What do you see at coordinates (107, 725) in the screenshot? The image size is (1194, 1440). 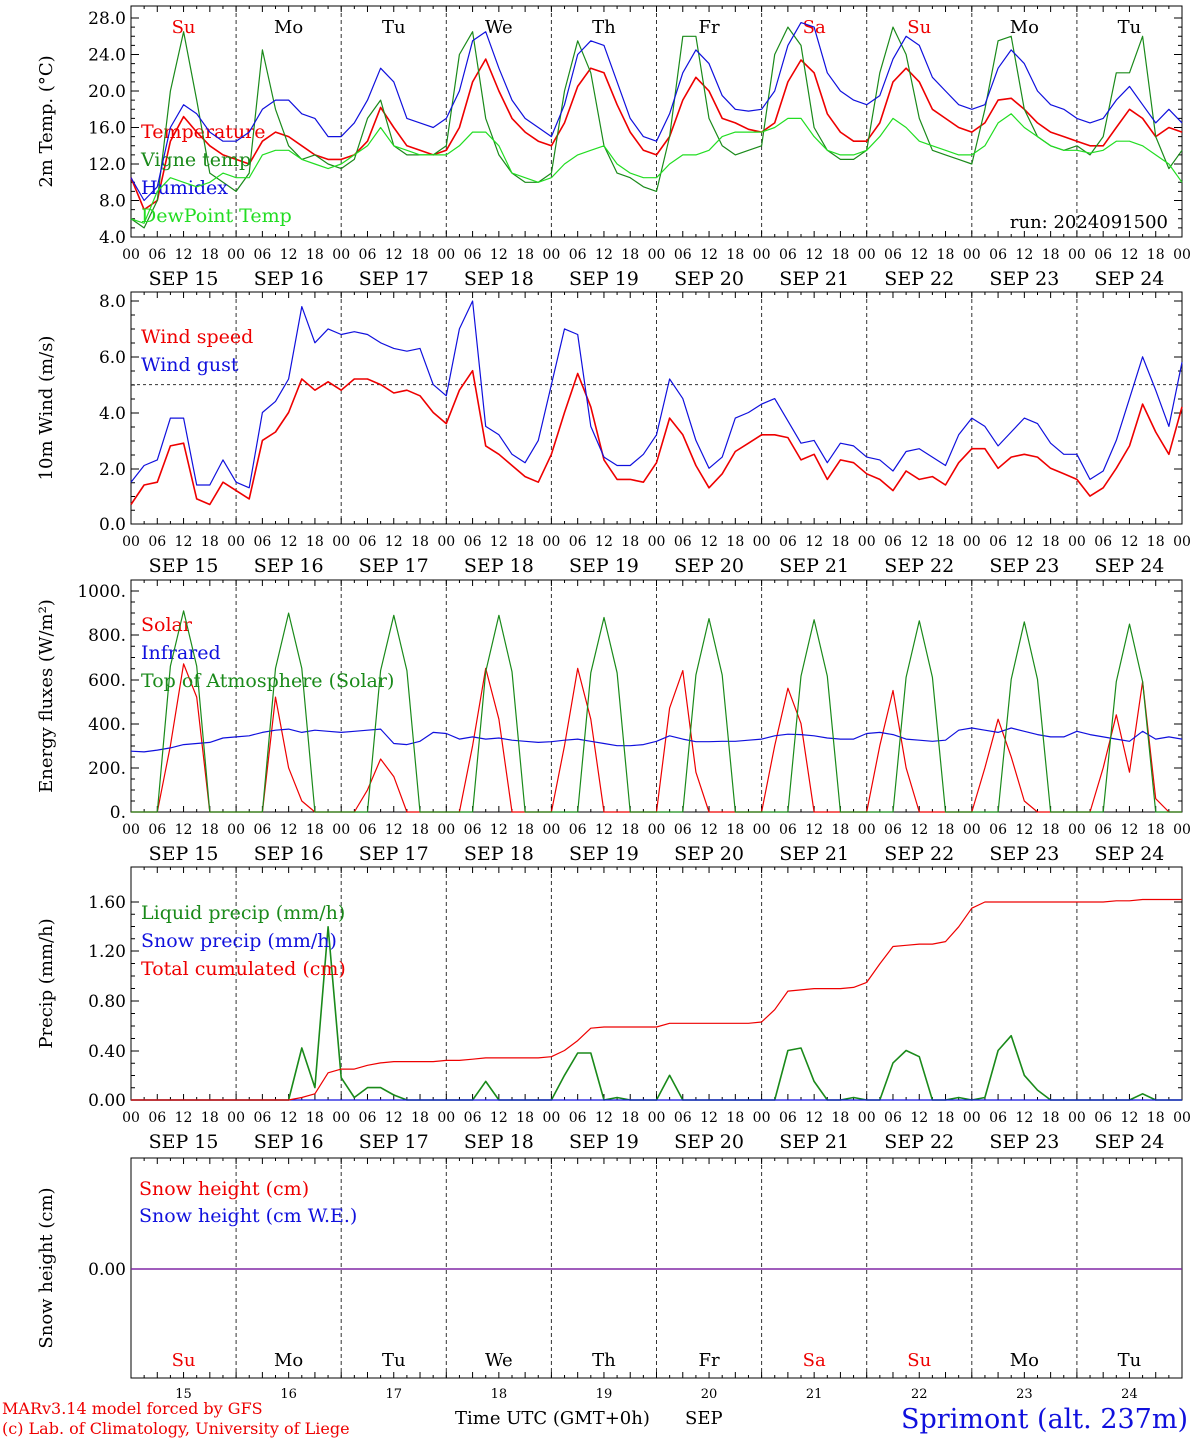 I see `y-tick-label: 400.` at bounding box center [107, 725].